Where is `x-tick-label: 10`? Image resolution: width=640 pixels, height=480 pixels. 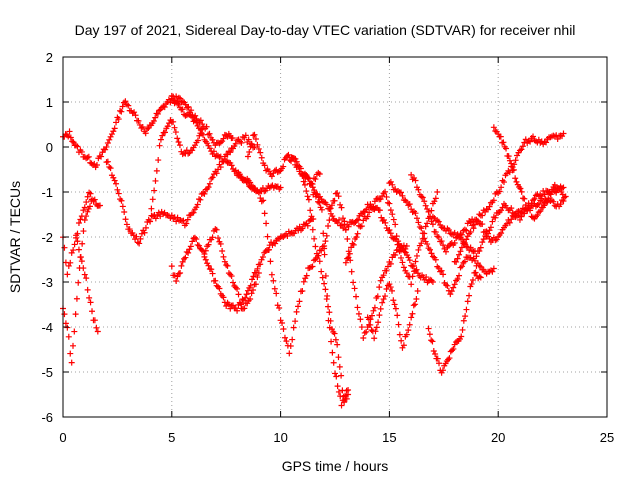
x-tick-label: 10 is located at coordinates (280, 437).